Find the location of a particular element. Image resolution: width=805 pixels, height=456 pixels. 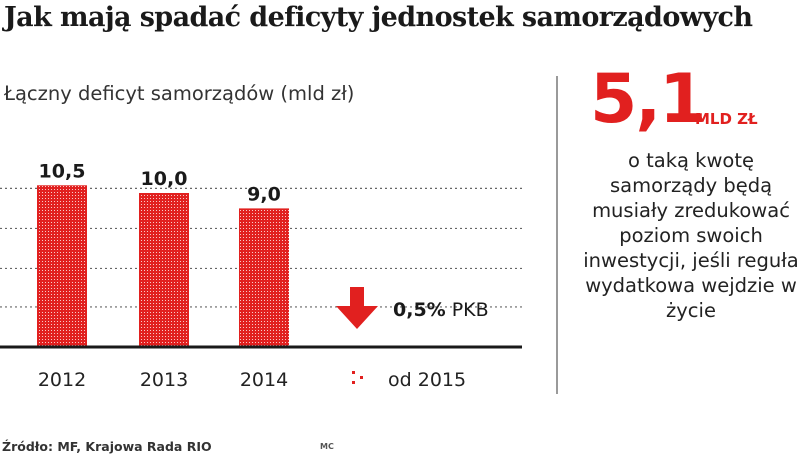

bar-2014 is located at coordinates (264, 277).